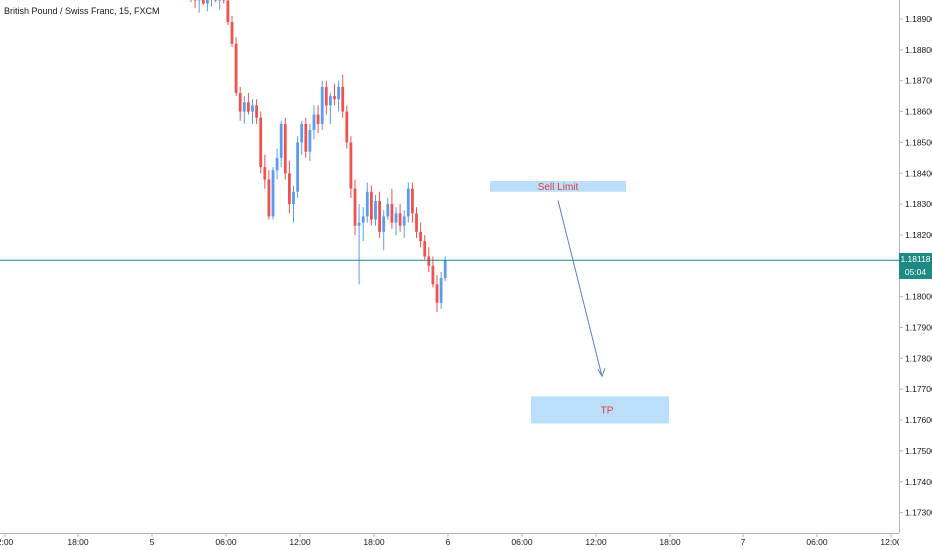 Image resolution: width=932 pixels, height=550 pixels. I want to click on bar-countdown: 05:04, so click(915, 272).